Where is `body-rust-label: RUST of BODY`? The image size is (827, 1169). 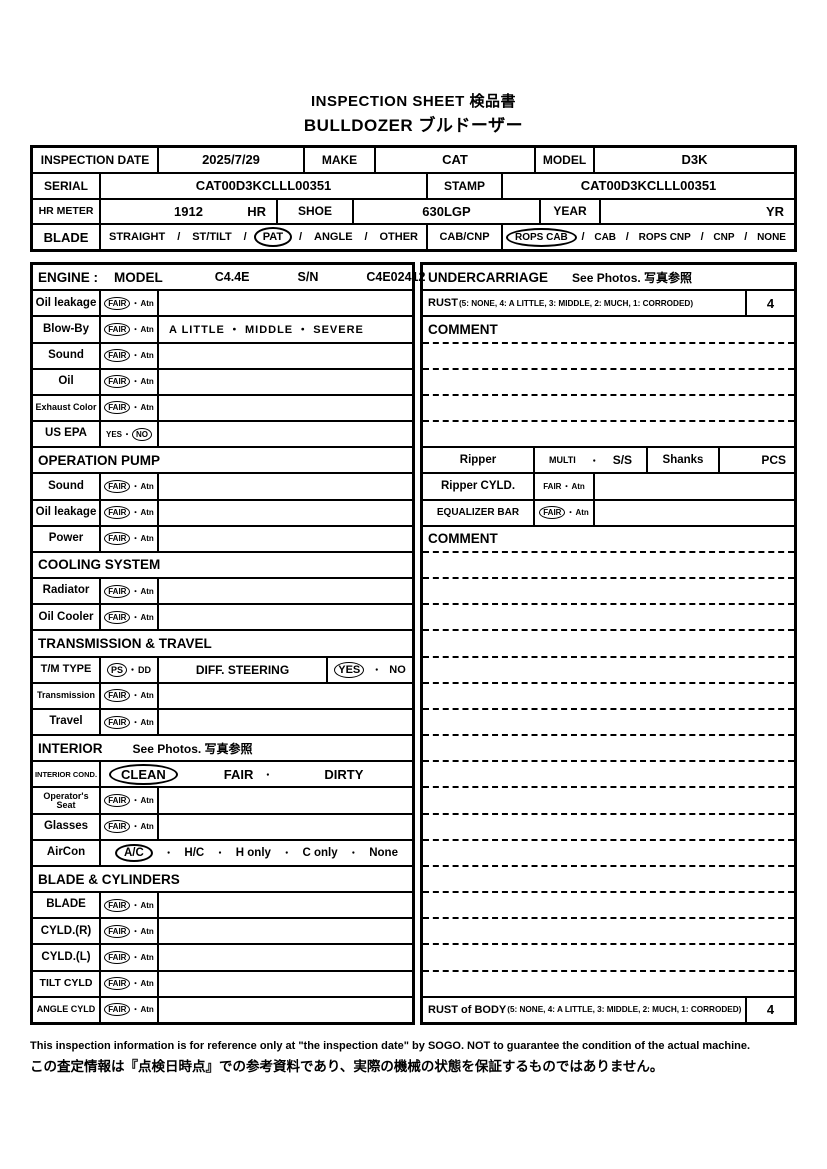 body-rust-label: RUST of BODY is located at coordinates (467, 1009).